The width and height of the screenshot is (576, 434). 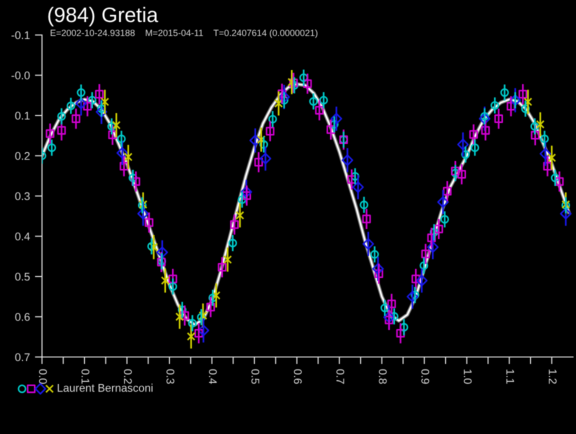 I want to click on y-tick-label: 0.3, so click(x=22, y=196).